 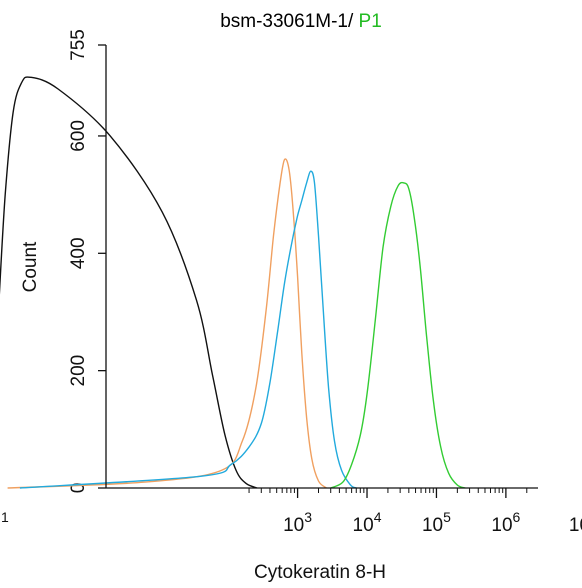 What do you see at coordinates (575, 522) in the screenshot?
I see `x-tick-label: 107.2` at bounding box center [575, 522].